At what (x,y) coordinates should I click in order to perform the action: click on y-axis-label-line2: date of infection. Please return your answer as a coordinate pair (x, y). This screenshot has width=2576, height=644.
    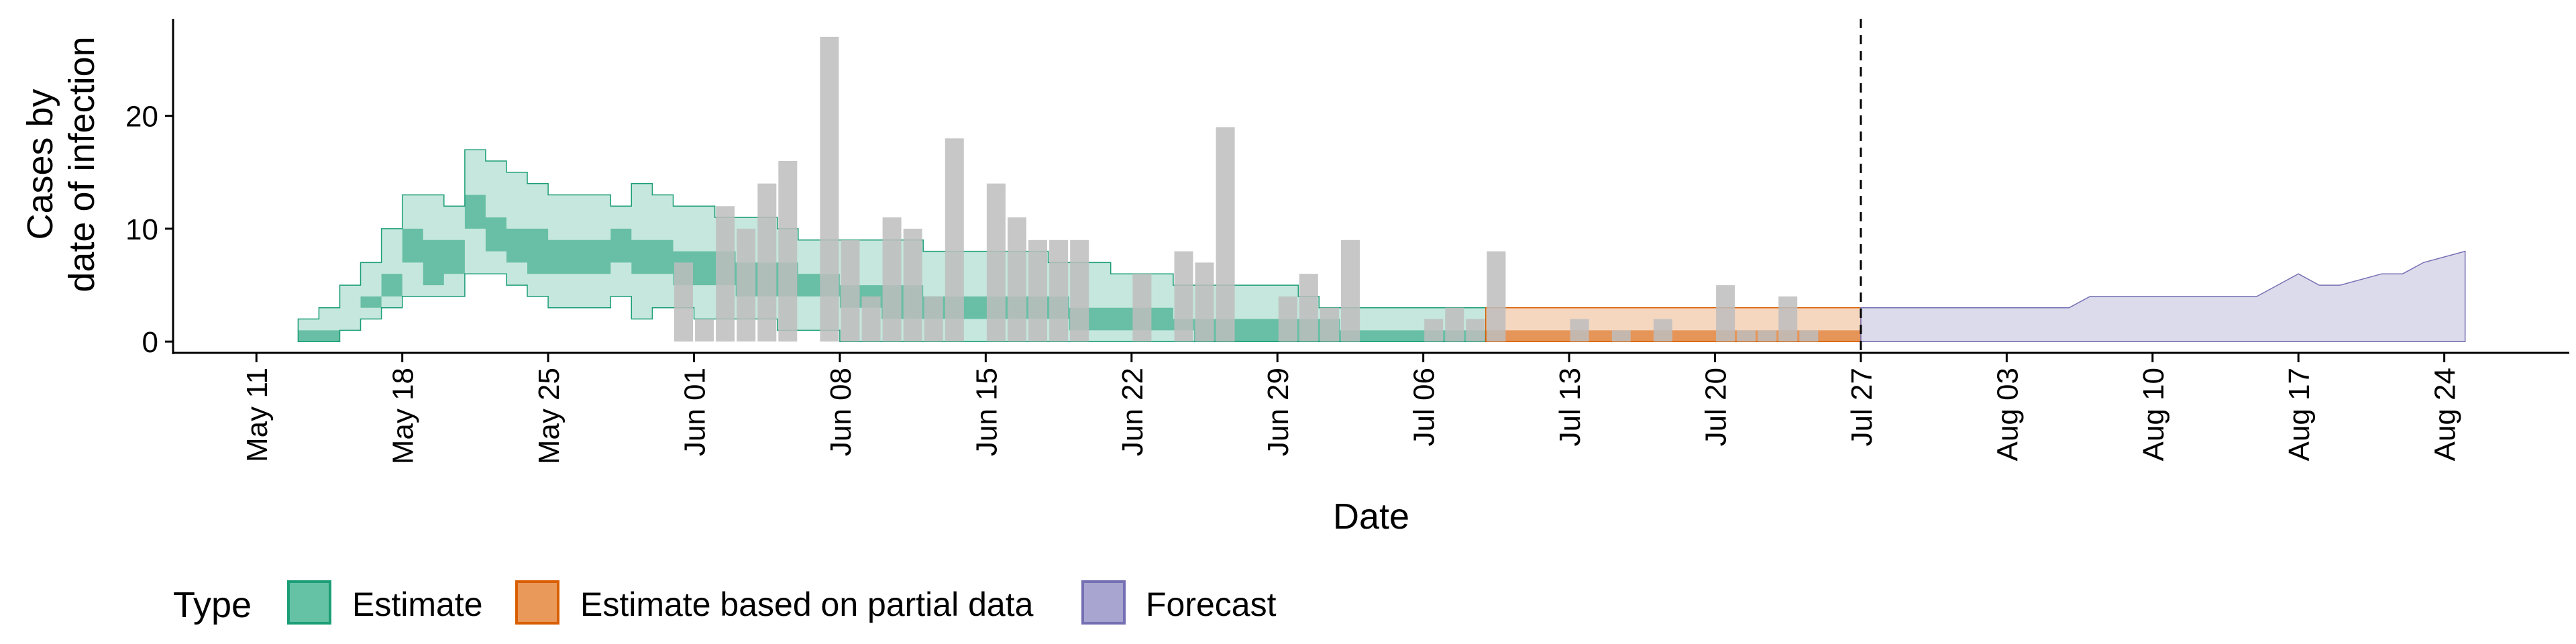
    Looking at the image, I should click on (82, 164).